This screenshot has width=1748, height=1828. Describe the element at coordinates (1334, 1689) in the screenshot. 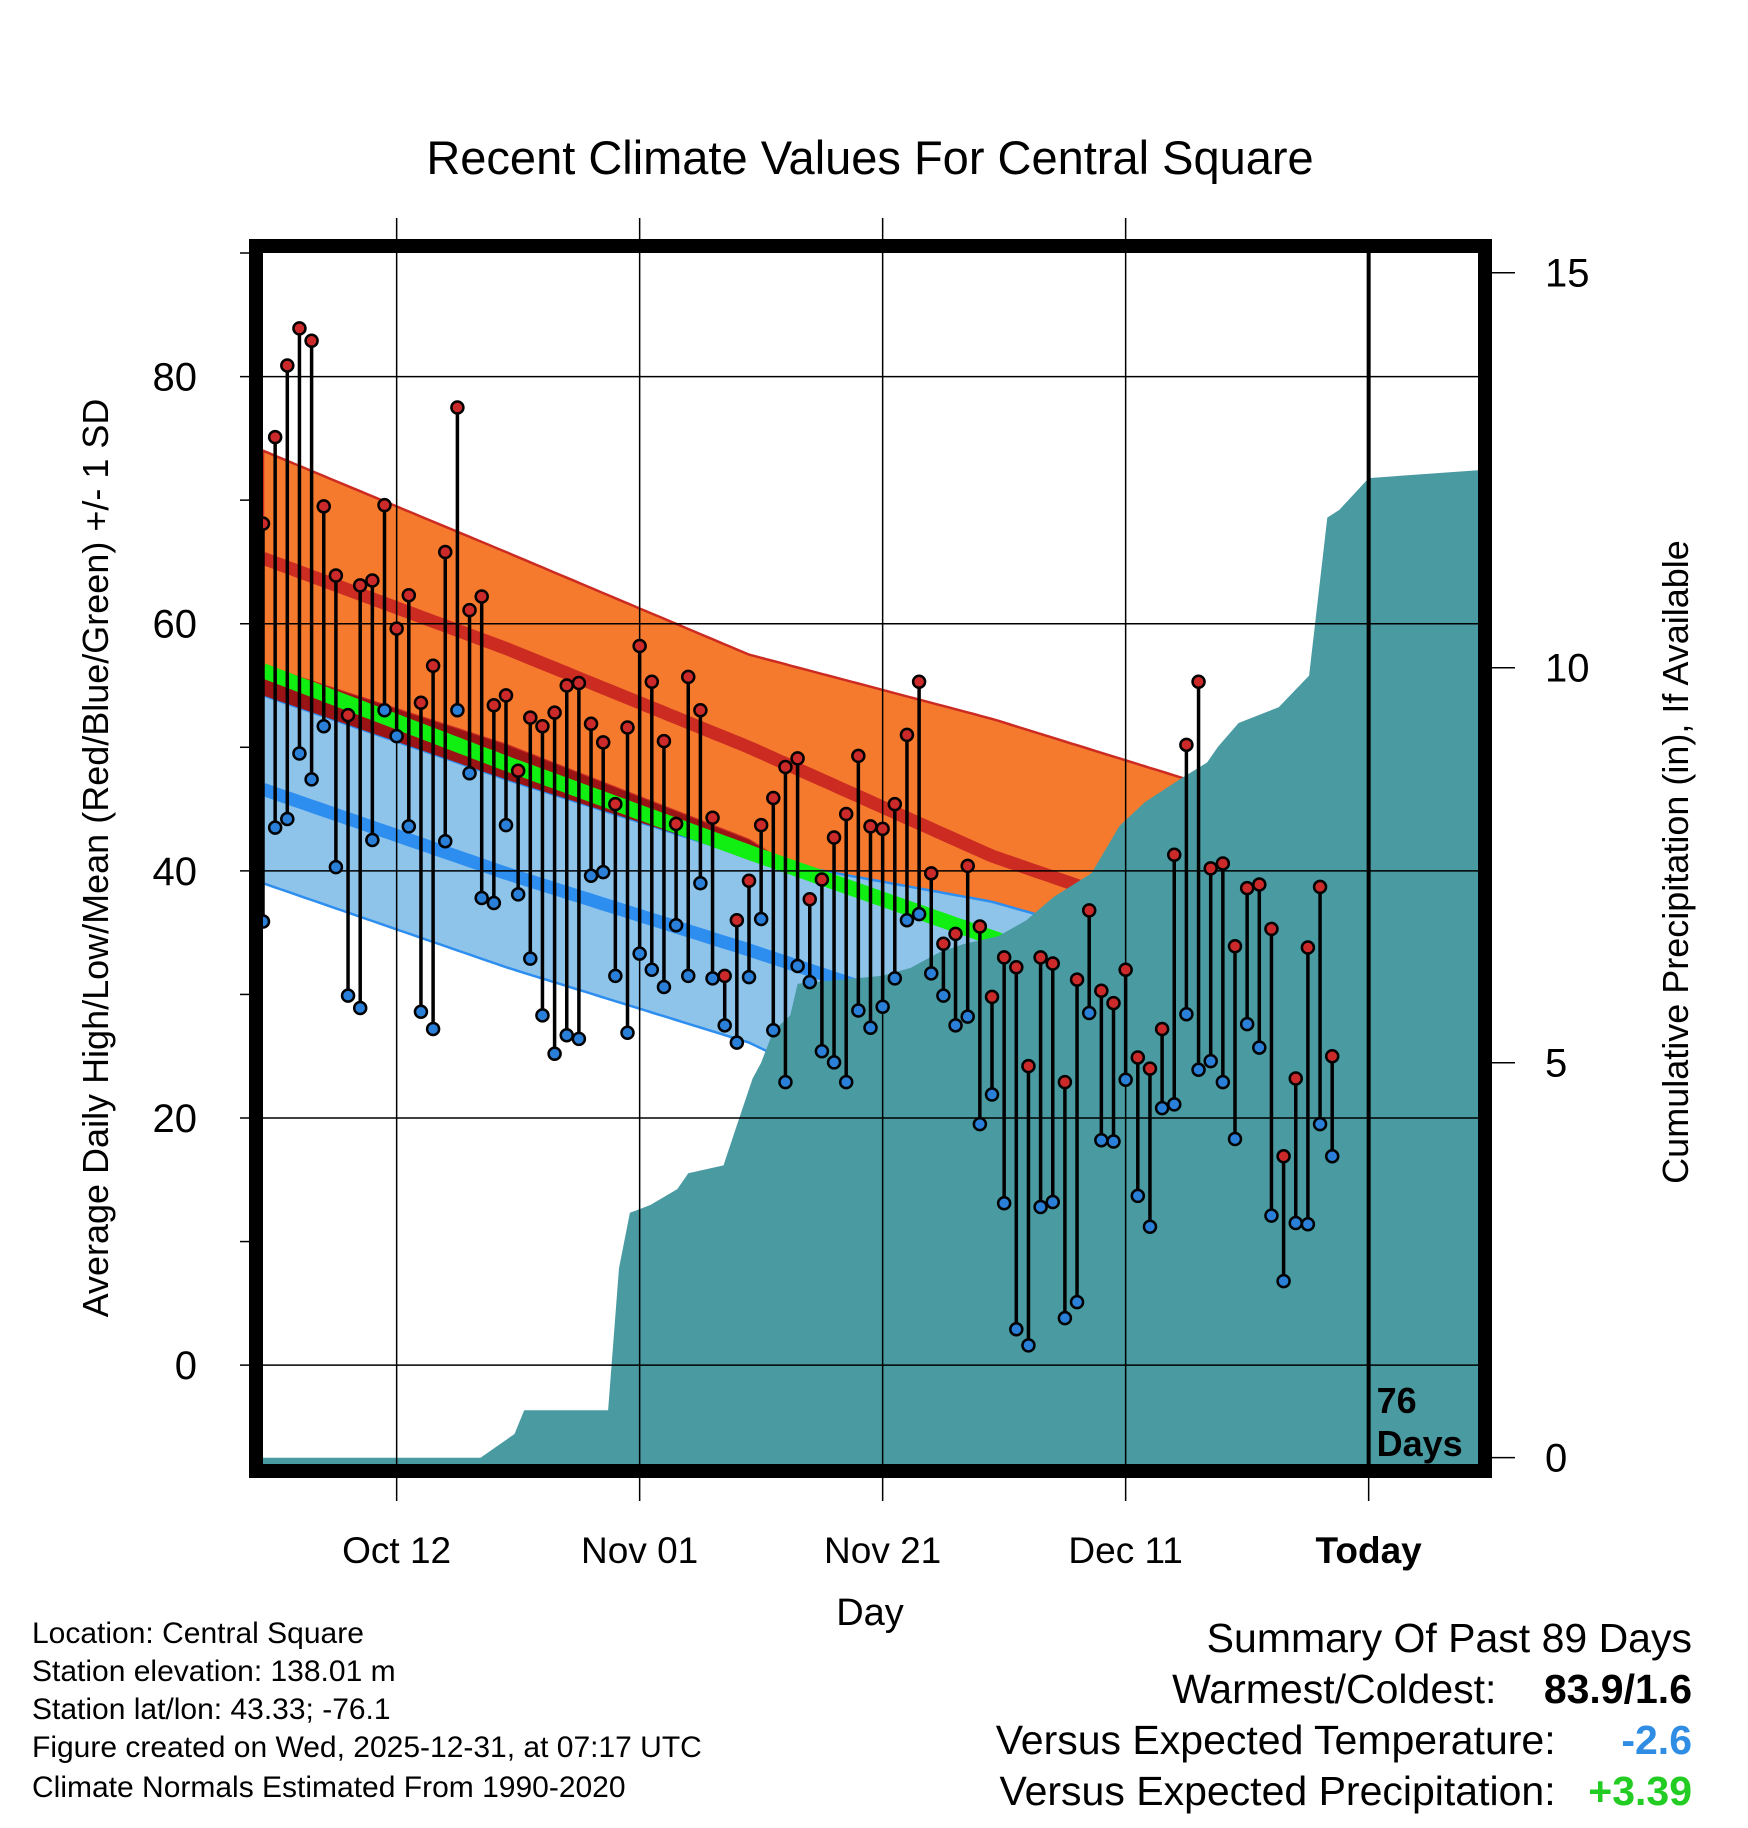

I see `summary-warmest-label: Warmest/Coldest:` at that location.